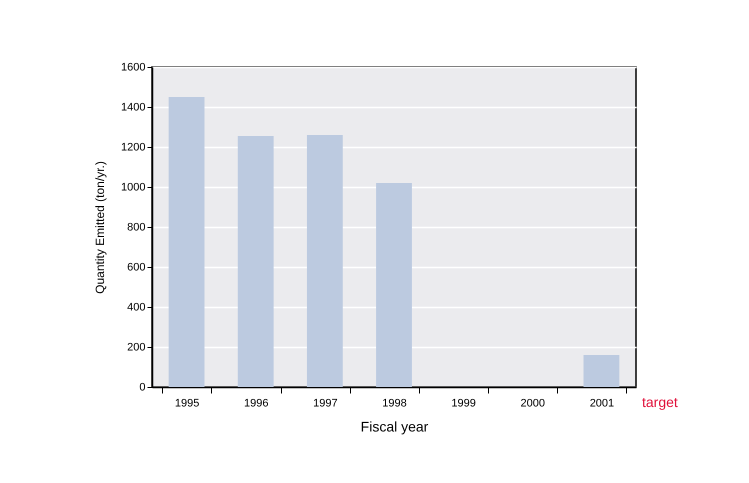 The width and height of the screenshot is (749, 483). I want to click on x-axis-title: Fiscal year, so click(394, 426).